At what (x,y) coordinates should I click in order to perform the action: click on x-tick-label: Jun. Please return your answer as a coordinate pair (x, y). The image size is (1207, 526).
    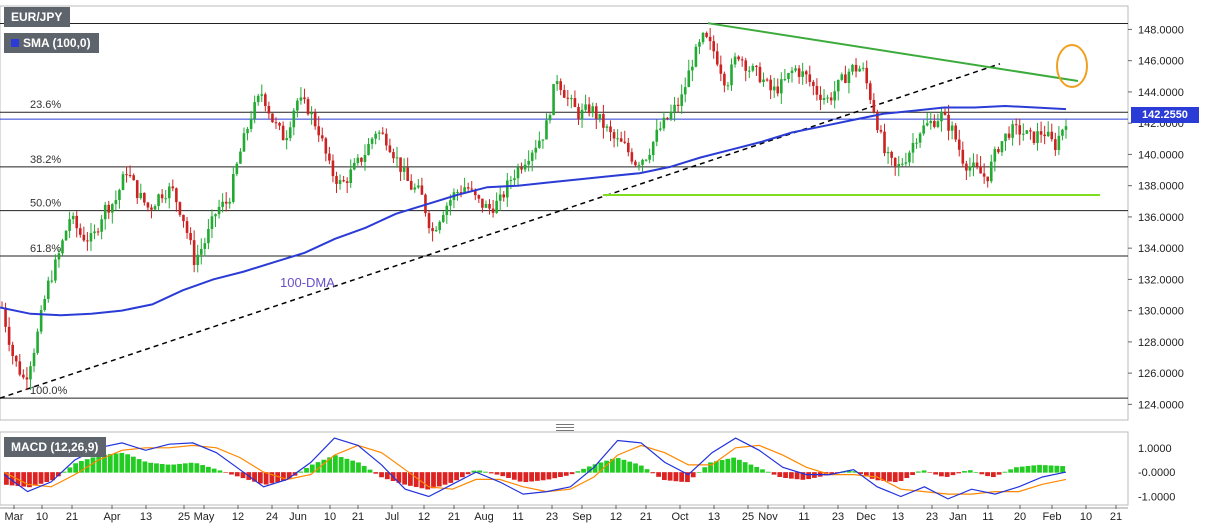
    Looking at the image, I should click on (298, 517).